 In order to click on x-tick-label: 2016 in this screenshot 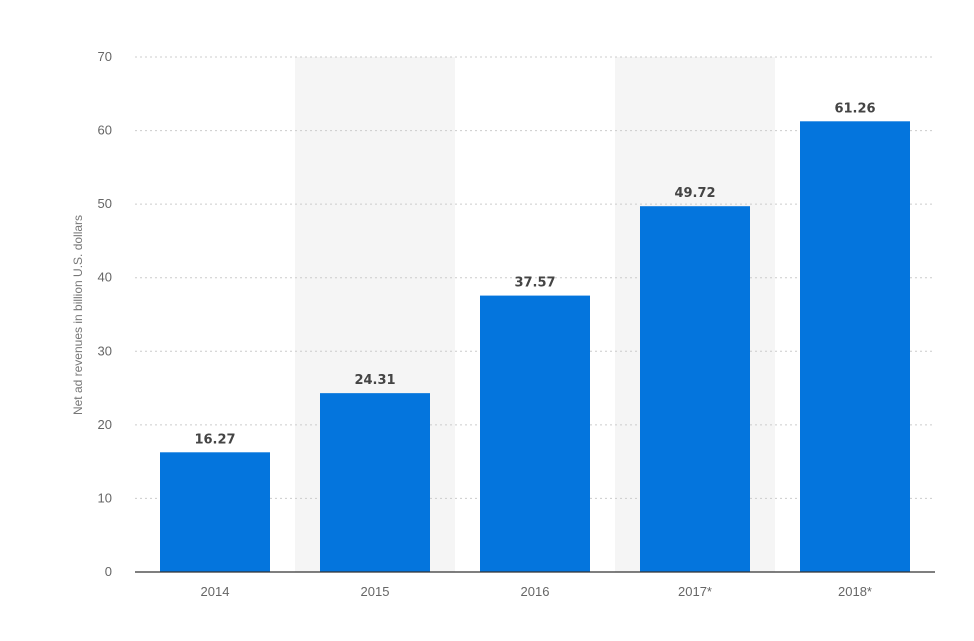, I will do `click(535, 591)`.